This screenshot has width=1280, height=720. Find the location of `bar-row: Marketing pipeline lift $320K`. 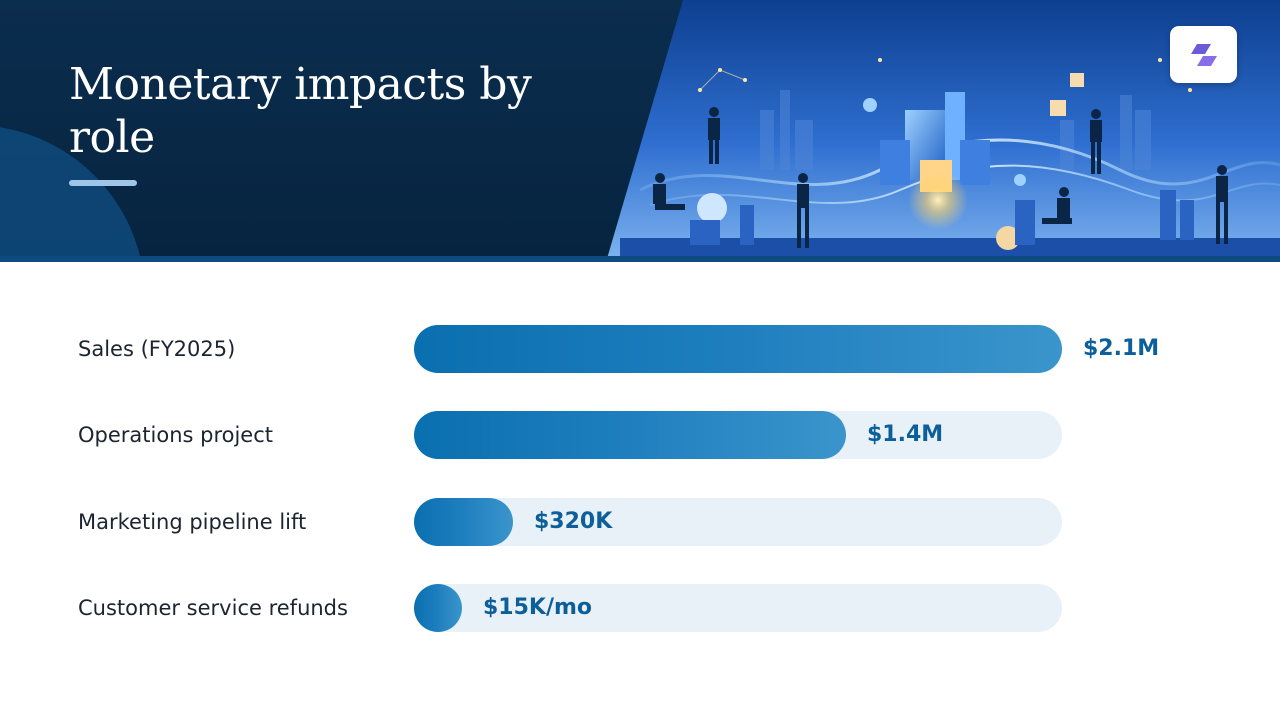

bar-row: Marketing pipeline lift $320K is located at coordinates (640, 522).